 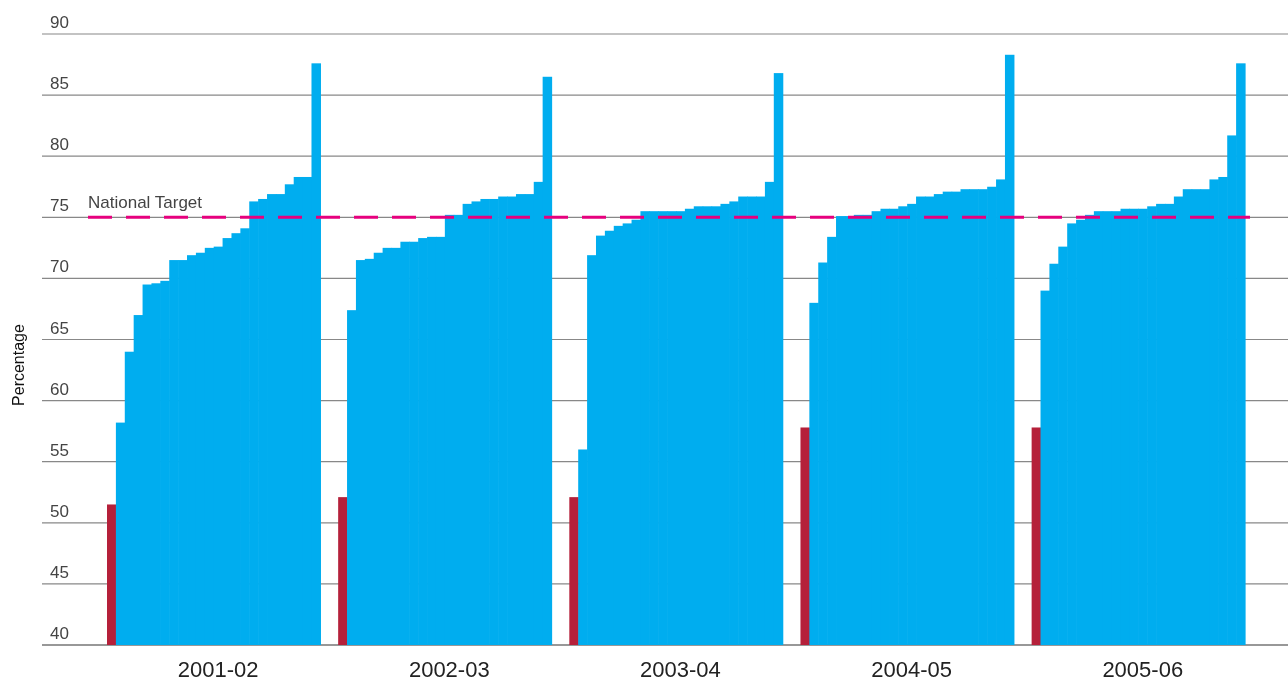 What do you see at coordinates (218, 668) in the screenshot?
I see `x-tick-label: 2001-02` at bounding box center [218, 668].